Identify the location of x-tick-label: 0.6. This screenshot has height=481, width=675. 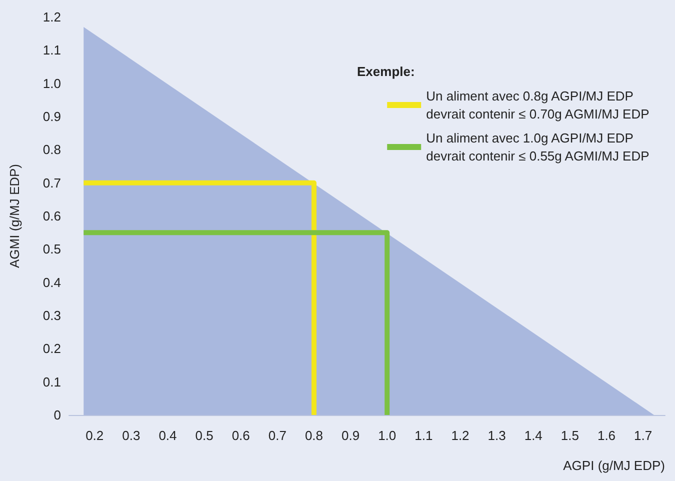
(241, 435).